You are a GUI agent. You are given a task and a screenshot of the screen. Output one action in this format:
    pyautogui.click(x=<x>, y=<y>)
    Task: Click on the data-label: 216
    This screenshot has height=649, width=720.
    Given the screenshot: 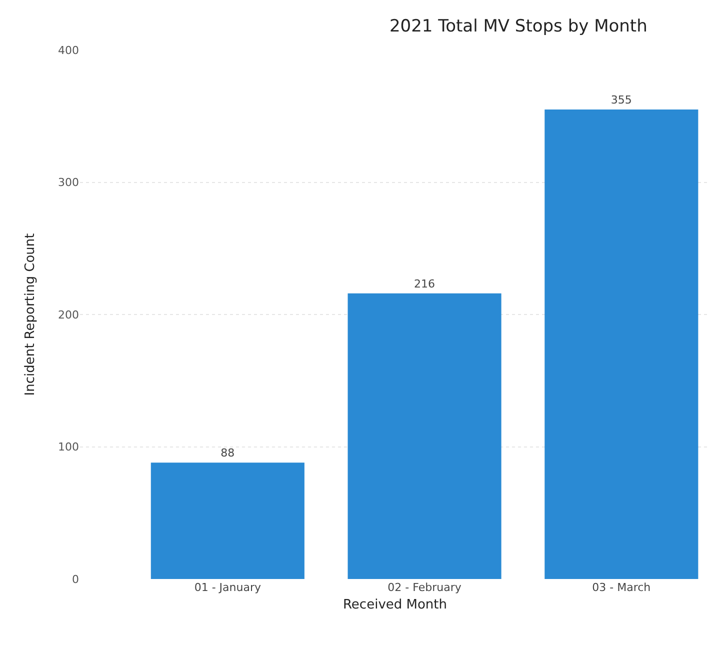 What is the action you would take?
    pyautogui.click(x=425, y=283)
    